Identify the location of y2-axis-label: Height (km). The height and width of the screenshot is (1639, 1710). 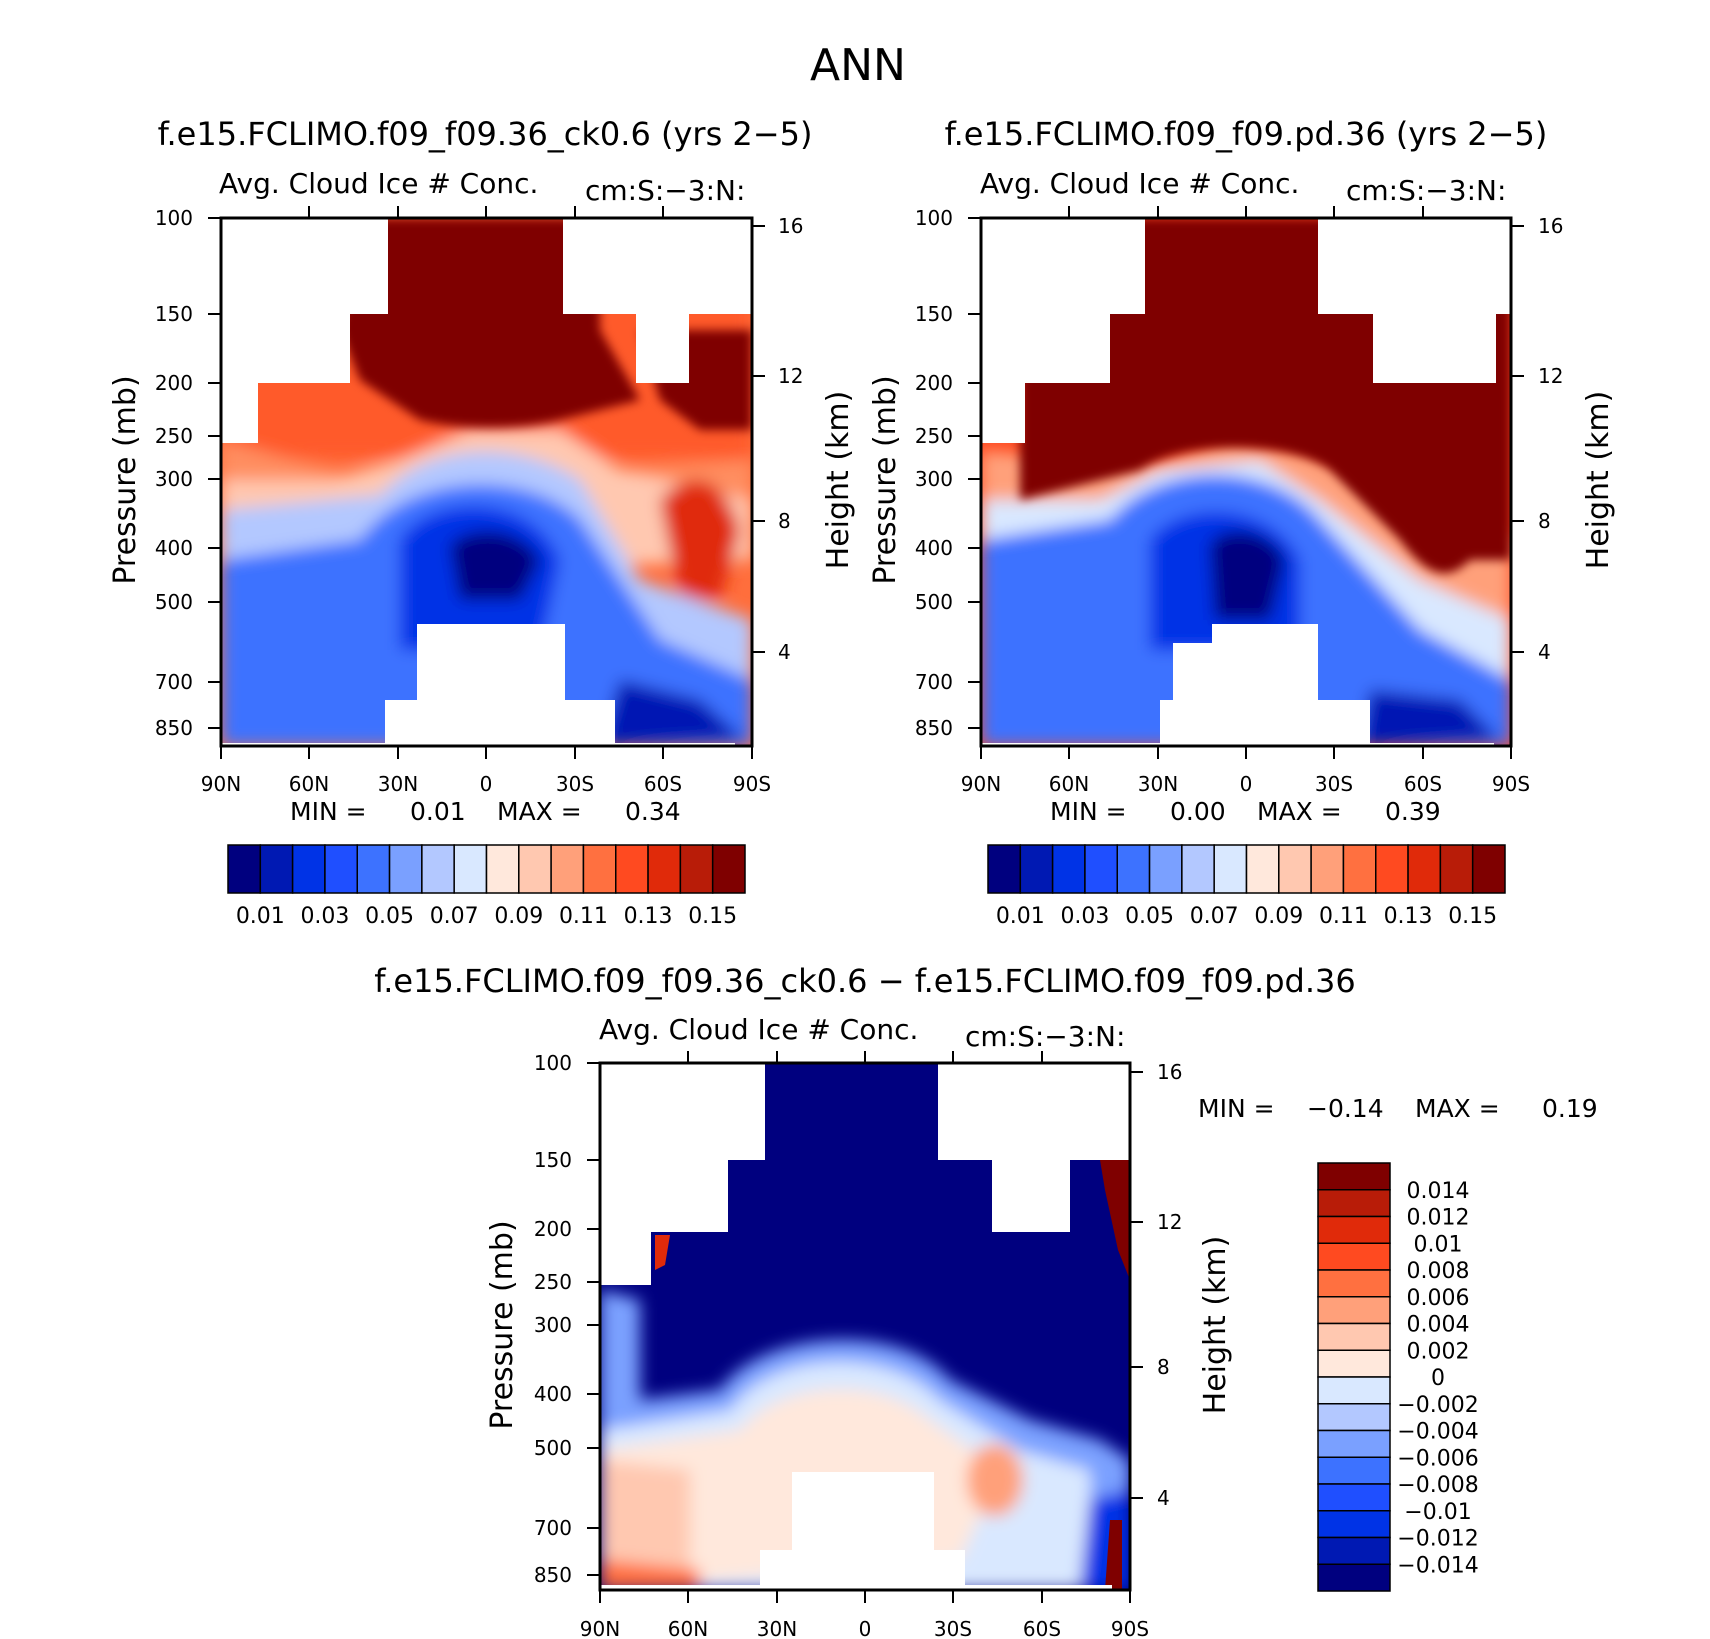
(1598, 480).